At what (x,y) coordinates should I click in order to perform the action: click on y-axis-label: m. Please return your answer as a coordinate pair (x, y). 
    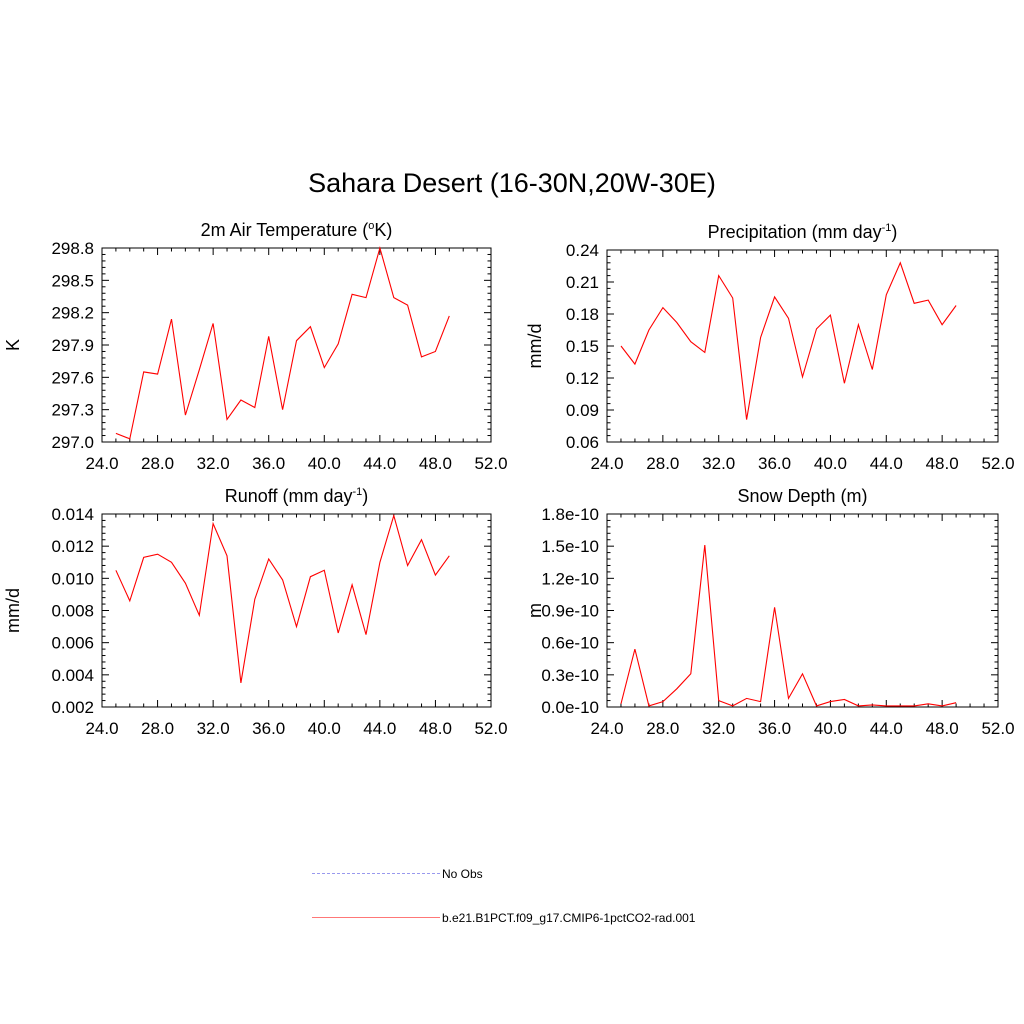
    Looking at the image, I should click on (535, 610).